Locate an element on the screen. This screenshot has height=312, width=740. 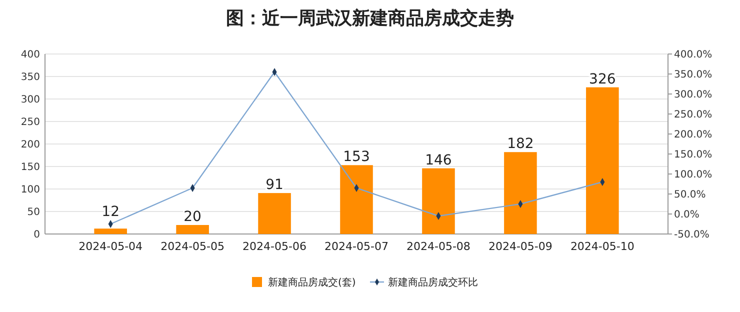
y2-tick-label: 100.0% is located at coordinates (693, 175).